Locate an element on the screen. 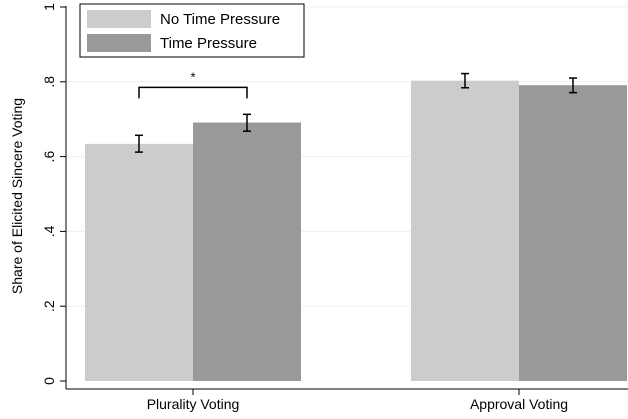 This screenshot has width=628, height=419. y-tick-label: .2 is located at coordinates (49, 306).